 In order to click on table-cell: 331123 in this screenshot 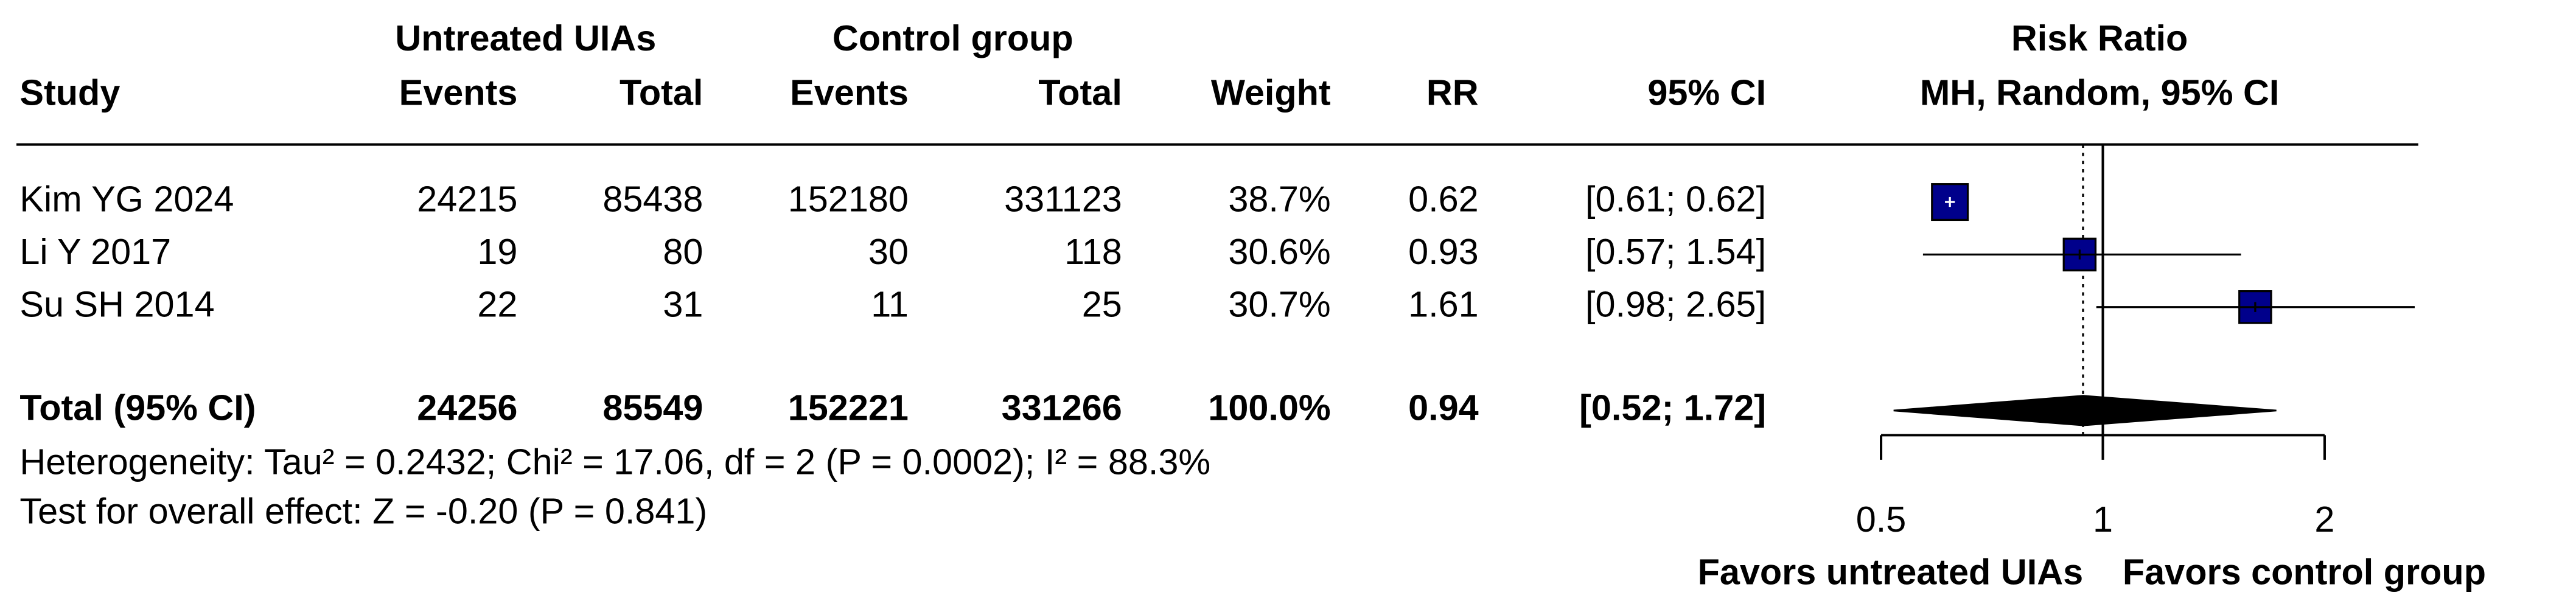, I will do `click(1063, 199)`.